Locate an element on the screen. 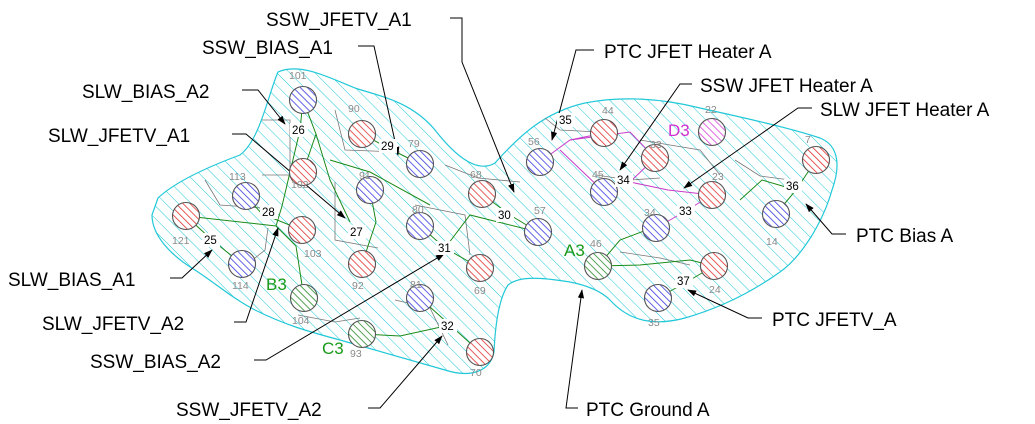 The width and height of the screenshot is (1035, 424). callout-slw-bias-a1: SLW_BIAS_A1 is located at coordinates (71, 280).